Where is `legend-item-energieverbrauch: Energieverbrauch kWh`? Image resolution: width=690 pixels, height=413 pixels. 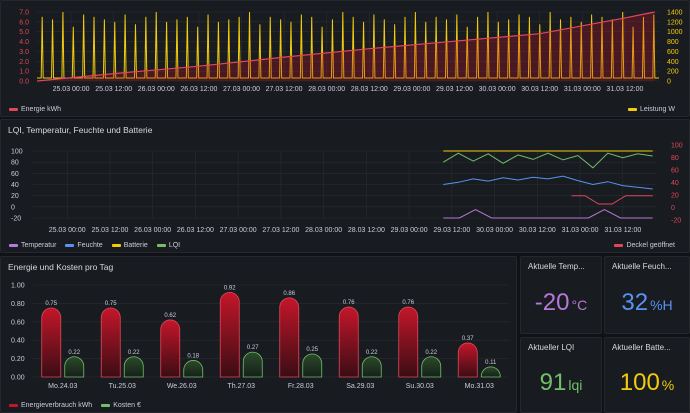 legend-item-energieverbrauch: Energieverbrauch kWh is located at coordinates (50, 405).